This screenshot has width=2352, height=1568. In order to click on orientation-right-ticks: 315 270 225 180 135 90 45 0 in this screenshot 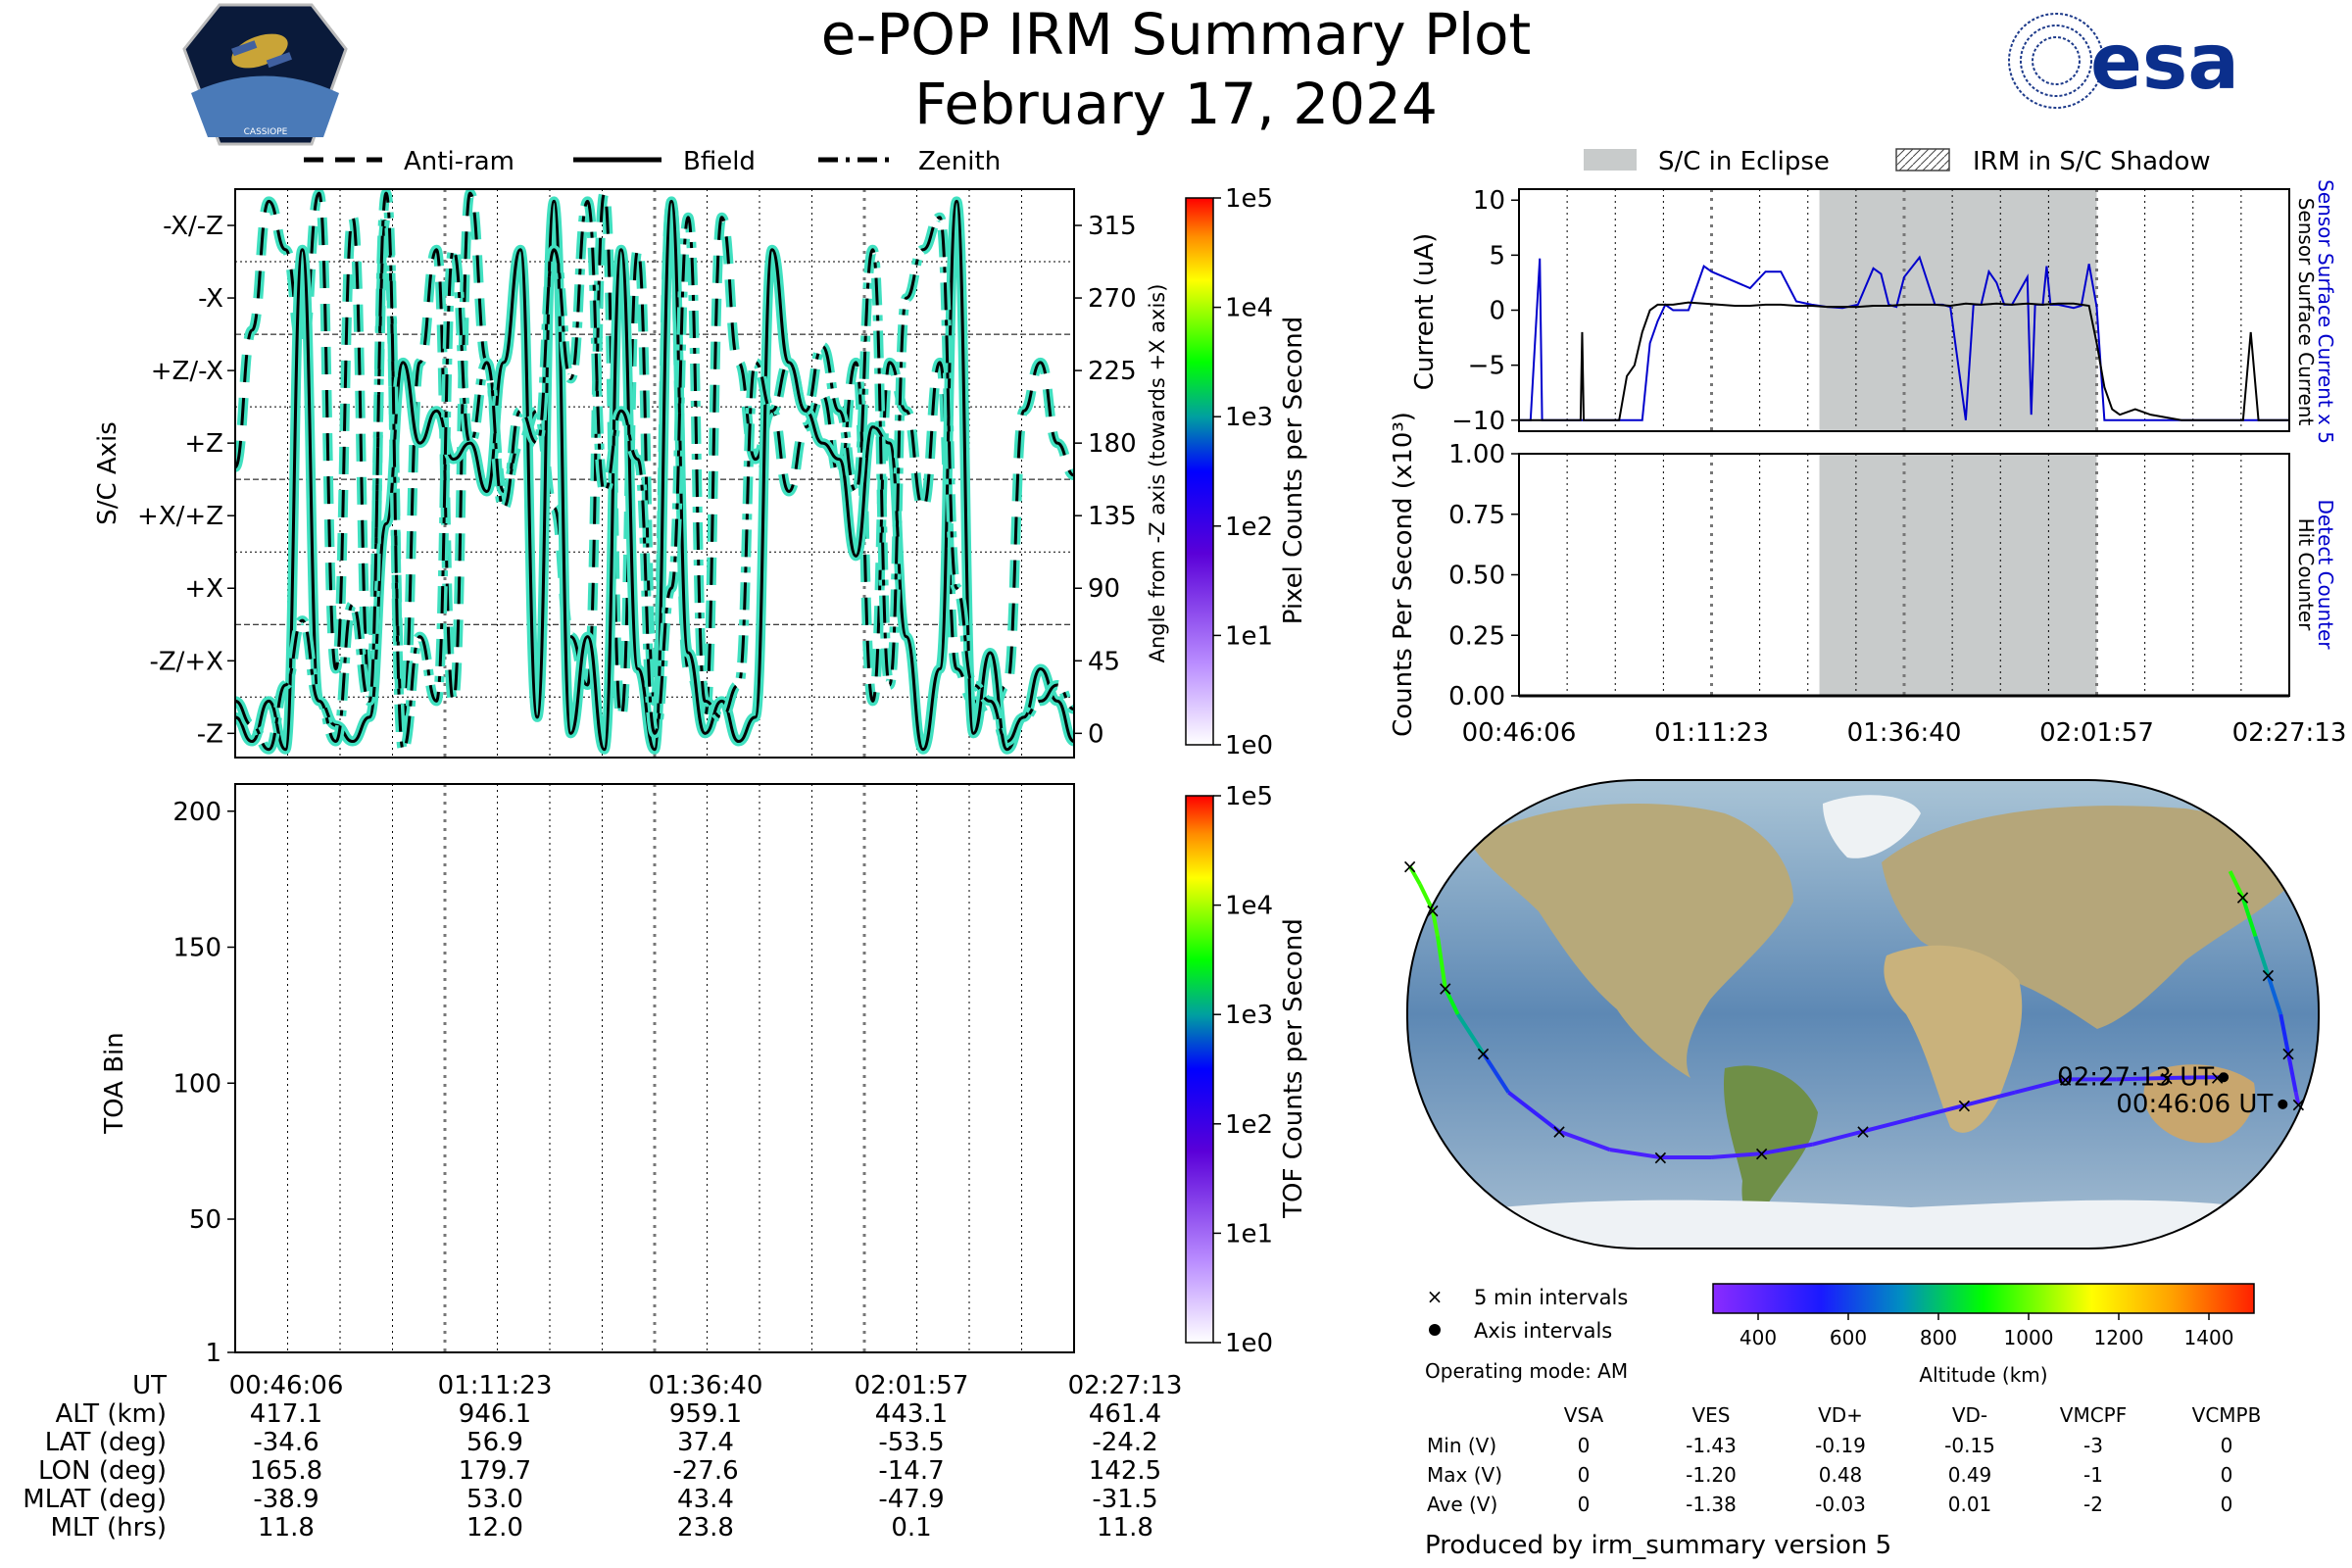, I will do `click(1105, 480)`.